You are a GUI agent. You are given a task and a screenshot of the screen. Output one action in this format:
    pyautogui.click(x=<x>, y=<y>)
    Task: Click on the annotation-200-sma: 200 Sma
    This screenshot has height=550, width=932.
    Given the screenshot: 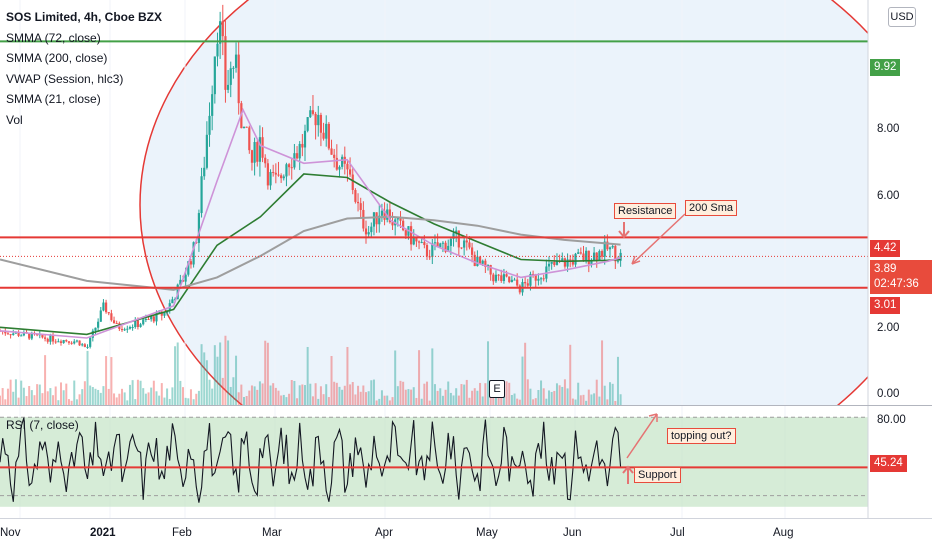 What is the action you would take?
    pyautogui.click(x=711, y=208)
    